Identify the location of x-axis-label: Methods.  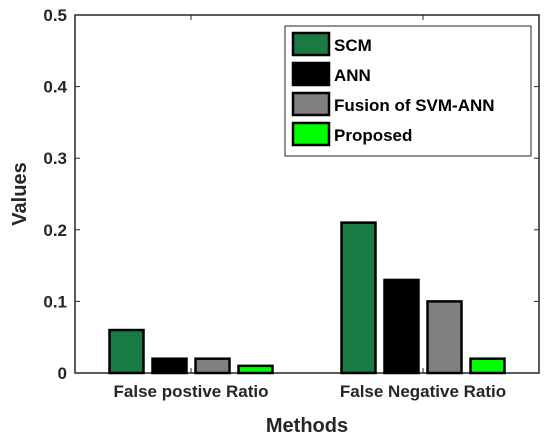
(307, 426).